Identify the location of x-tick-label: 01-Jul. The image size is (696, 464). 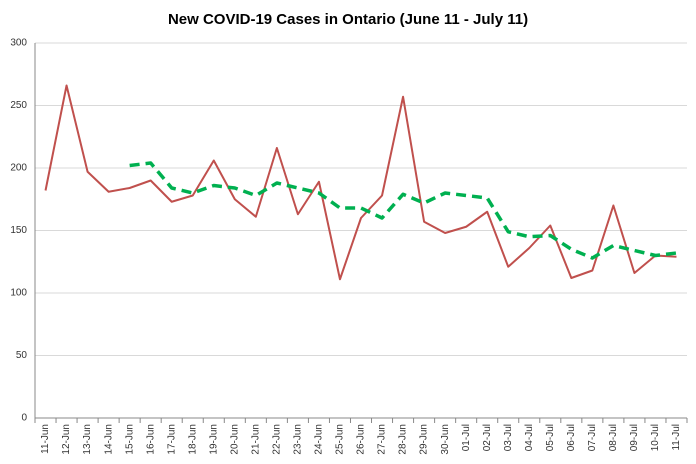
(466, 437).